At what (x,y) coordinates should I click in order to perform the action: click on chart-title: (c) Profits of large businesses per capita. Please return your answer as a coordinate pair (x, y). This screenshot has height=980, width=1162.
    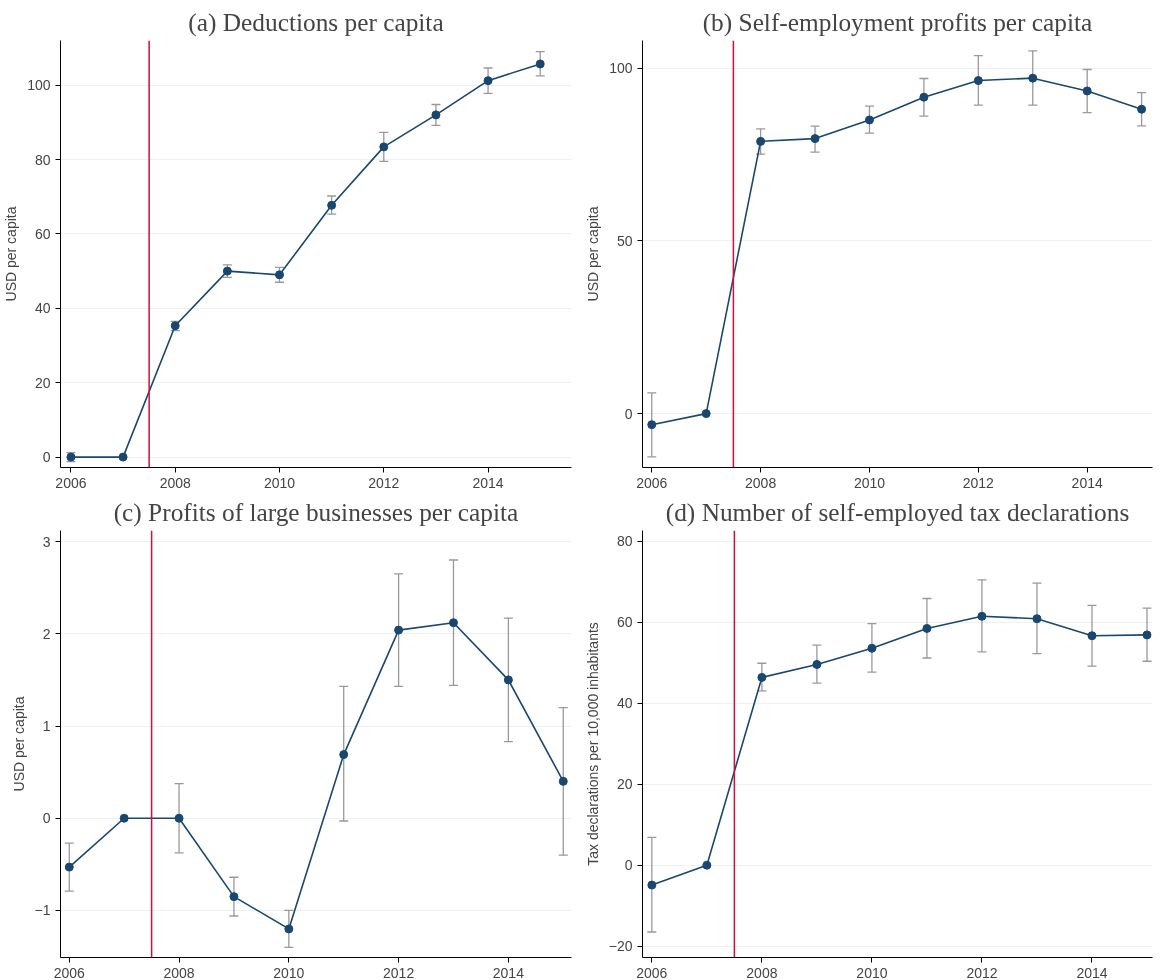
    Looking at the image, I should click on (316, 512).